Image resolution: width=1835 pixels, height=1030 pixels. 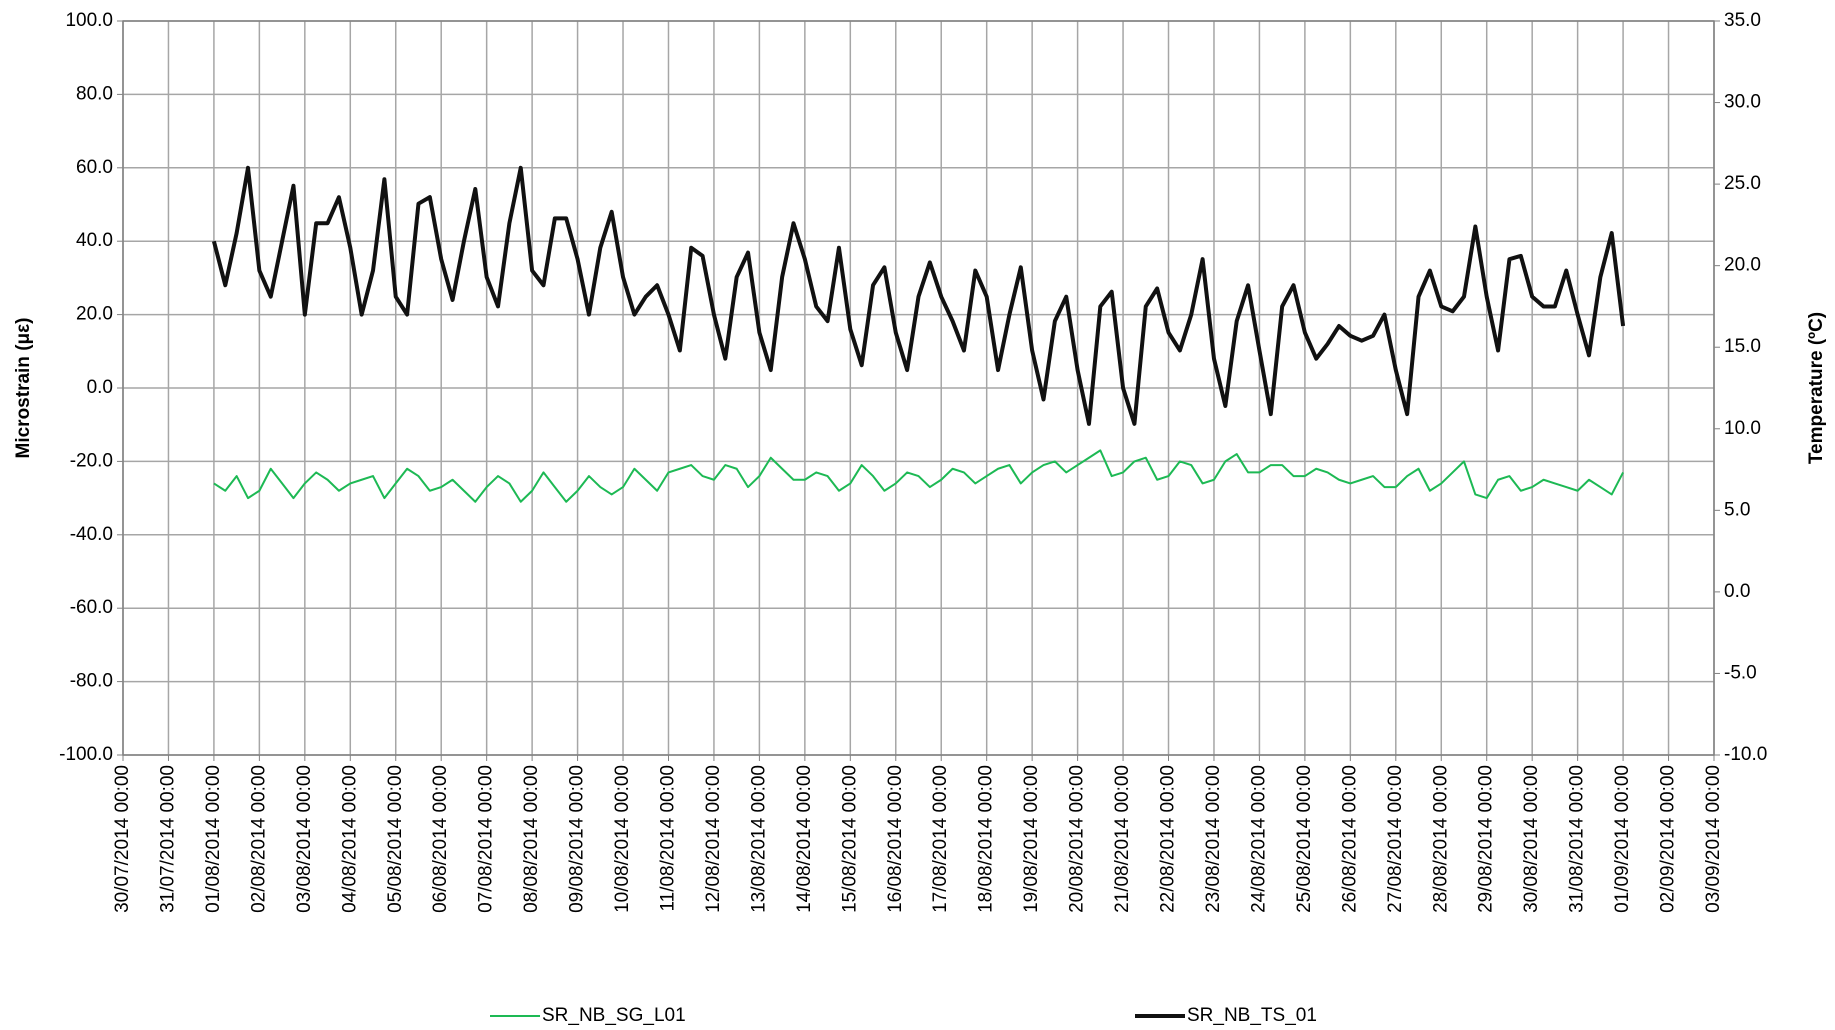 I want to click on x-tick-label: 11/08/2014 00:00, so click(x=668, y=838).